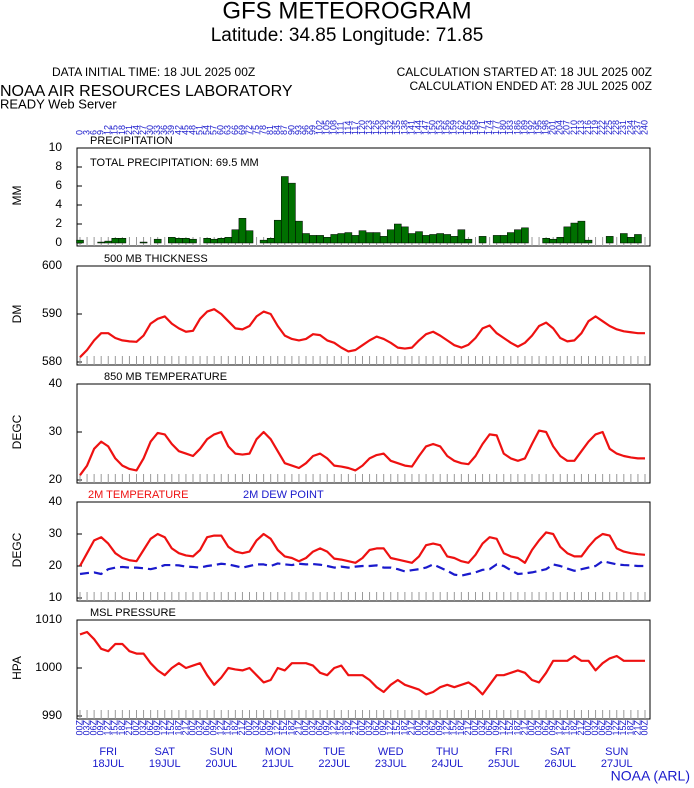  Describe the element at coordinates (530, 86) in the screenshot. I see `calc-ended: CALCULATION ENDED AT: 28 JUL 2025 00Z` at that location.